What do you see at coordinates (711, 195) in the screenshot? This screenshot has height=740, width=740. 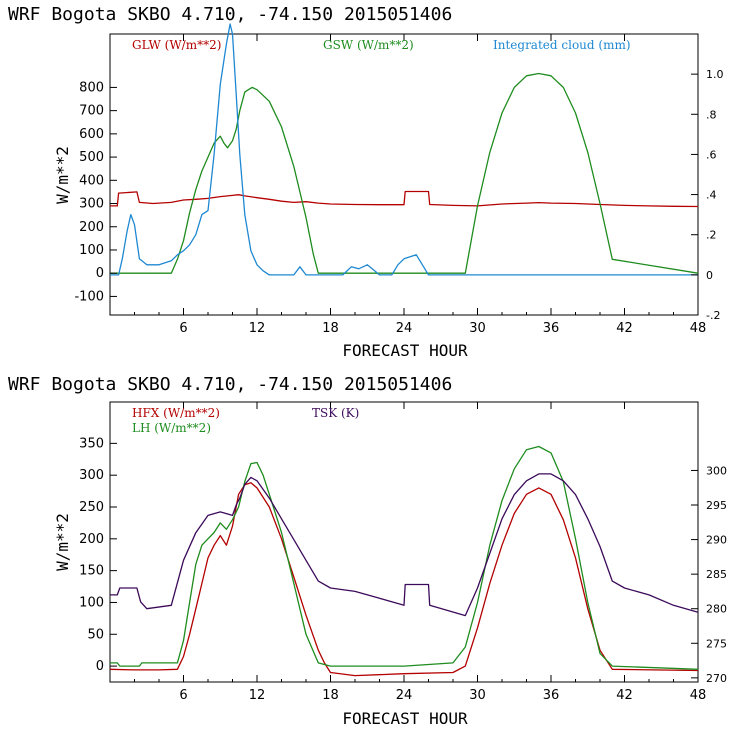 I see `right-y-tick-label: .4` at bounding box center [711, 195].